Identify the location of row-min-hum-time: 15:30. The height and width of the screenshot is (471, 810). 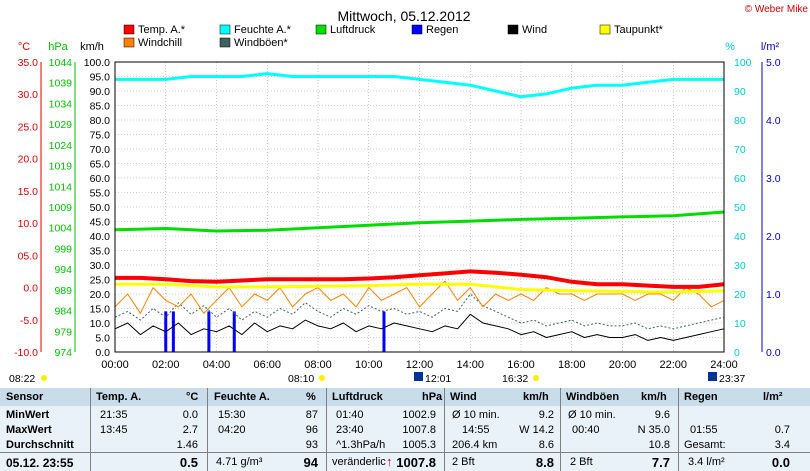
(232, 415).